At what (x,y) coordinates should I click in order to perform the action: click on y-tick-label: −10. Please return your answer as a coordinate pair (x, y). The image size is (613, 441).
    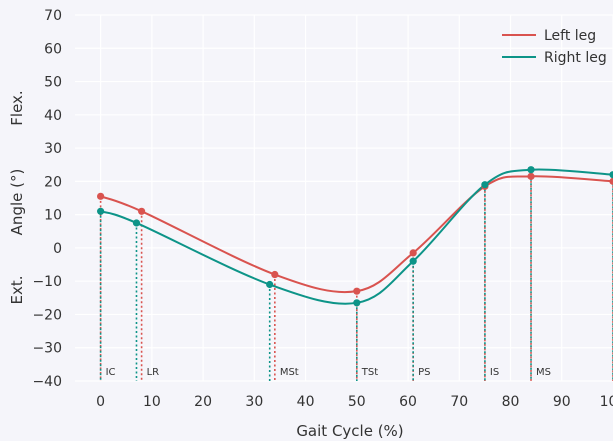
    Looking at the image, I should click on (47, 282).